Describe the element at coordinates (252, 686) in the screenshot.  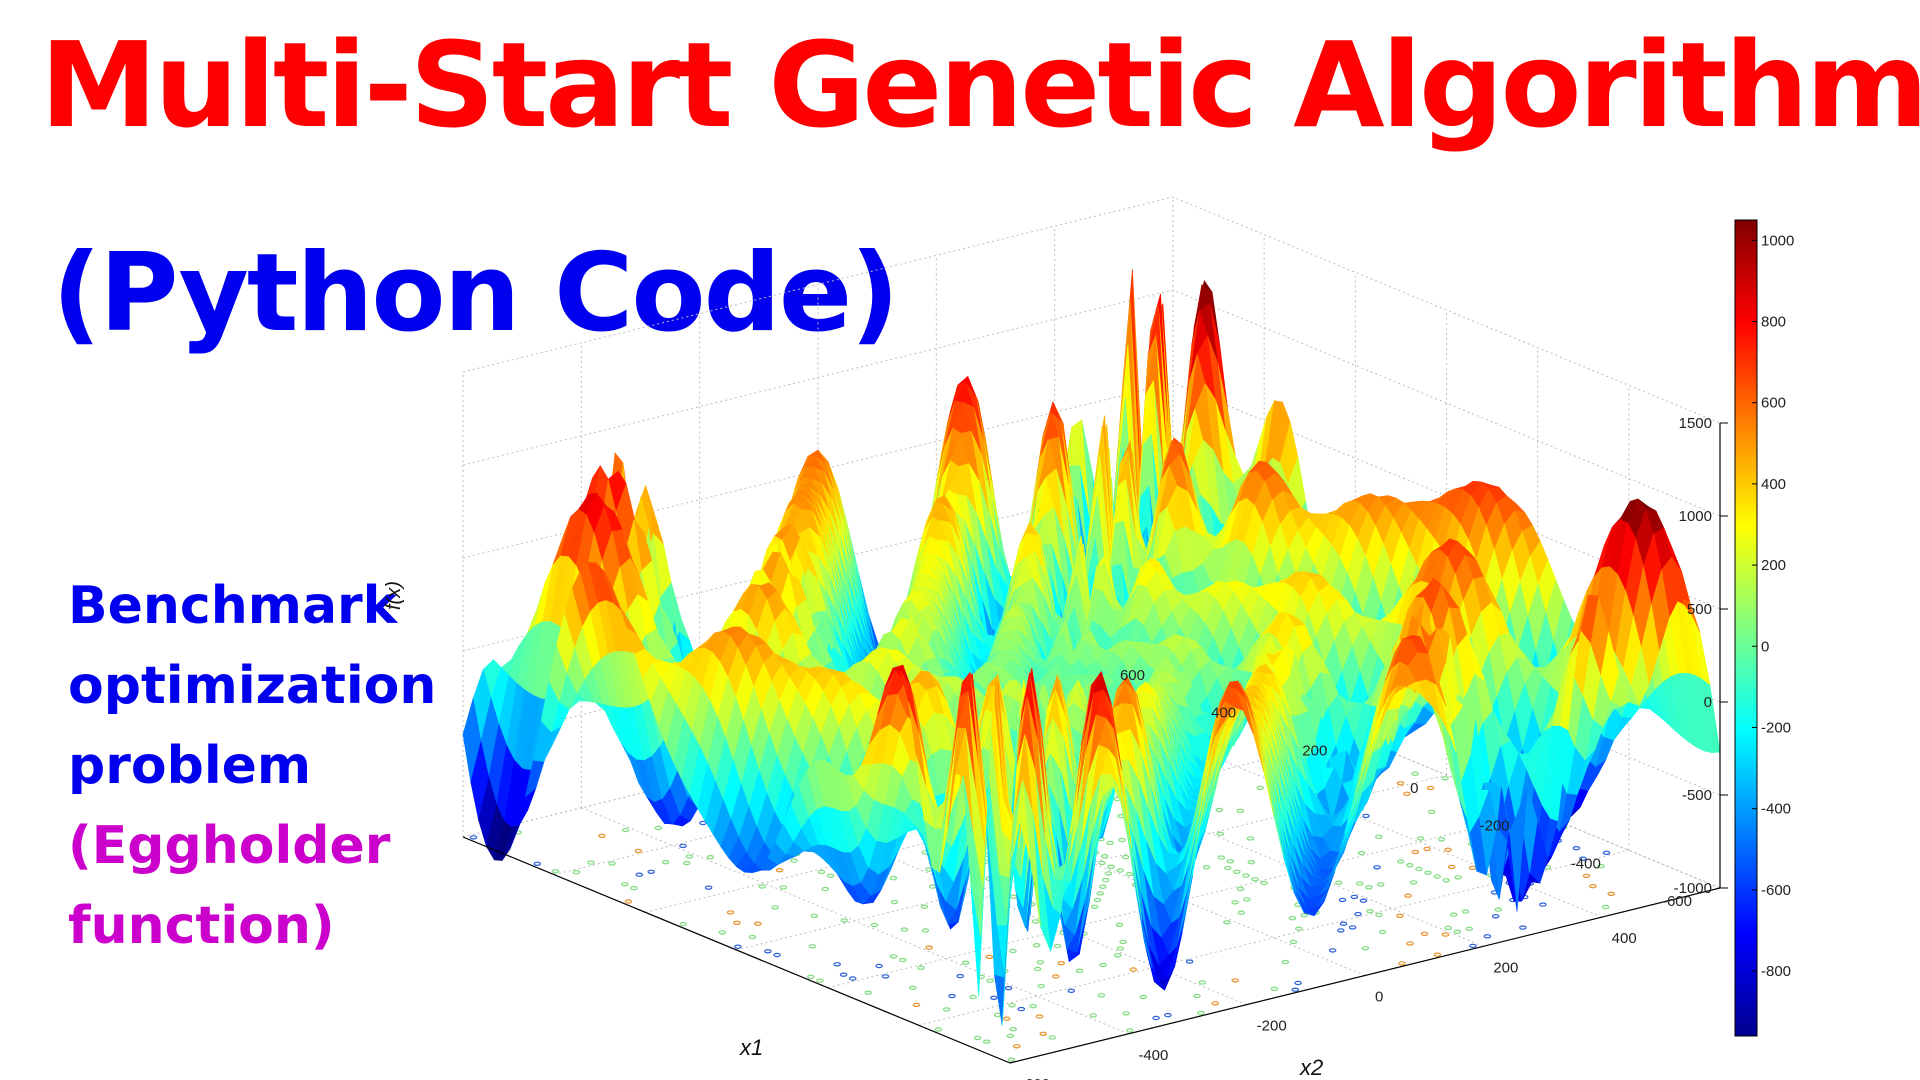
I see `side-text-line-2: optimization` at that location.